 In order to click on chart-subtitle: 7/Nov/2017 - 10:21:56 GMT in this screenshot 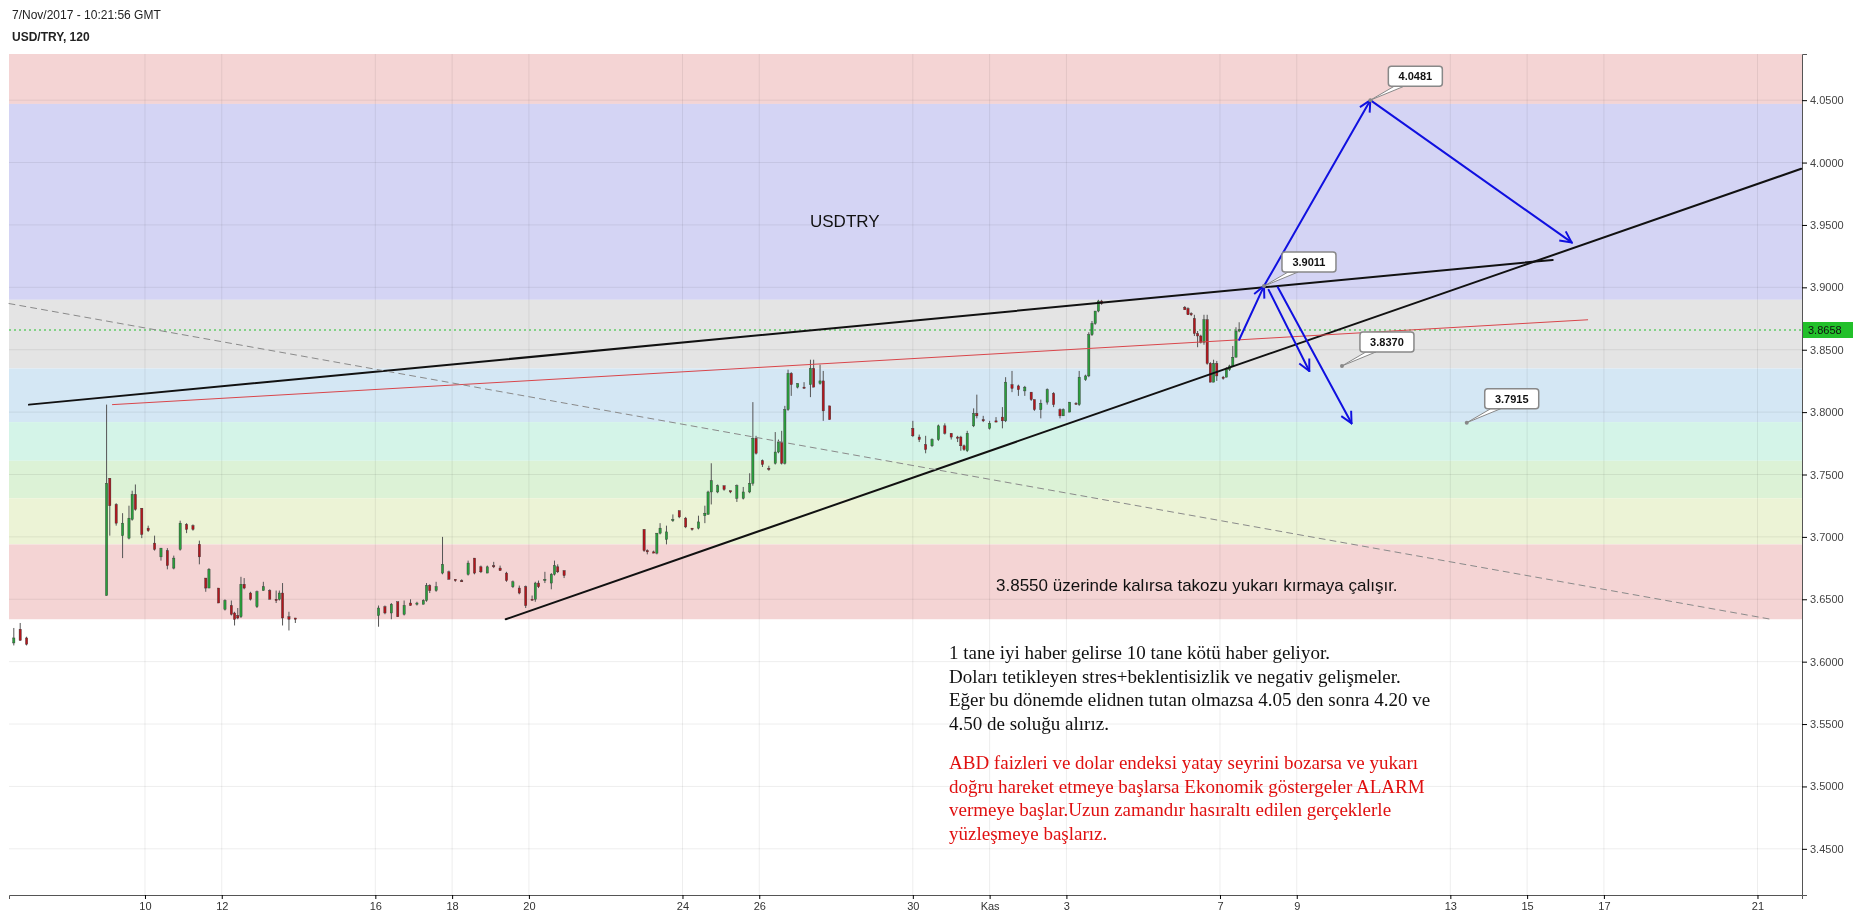, I will do `click(87, 15)`.